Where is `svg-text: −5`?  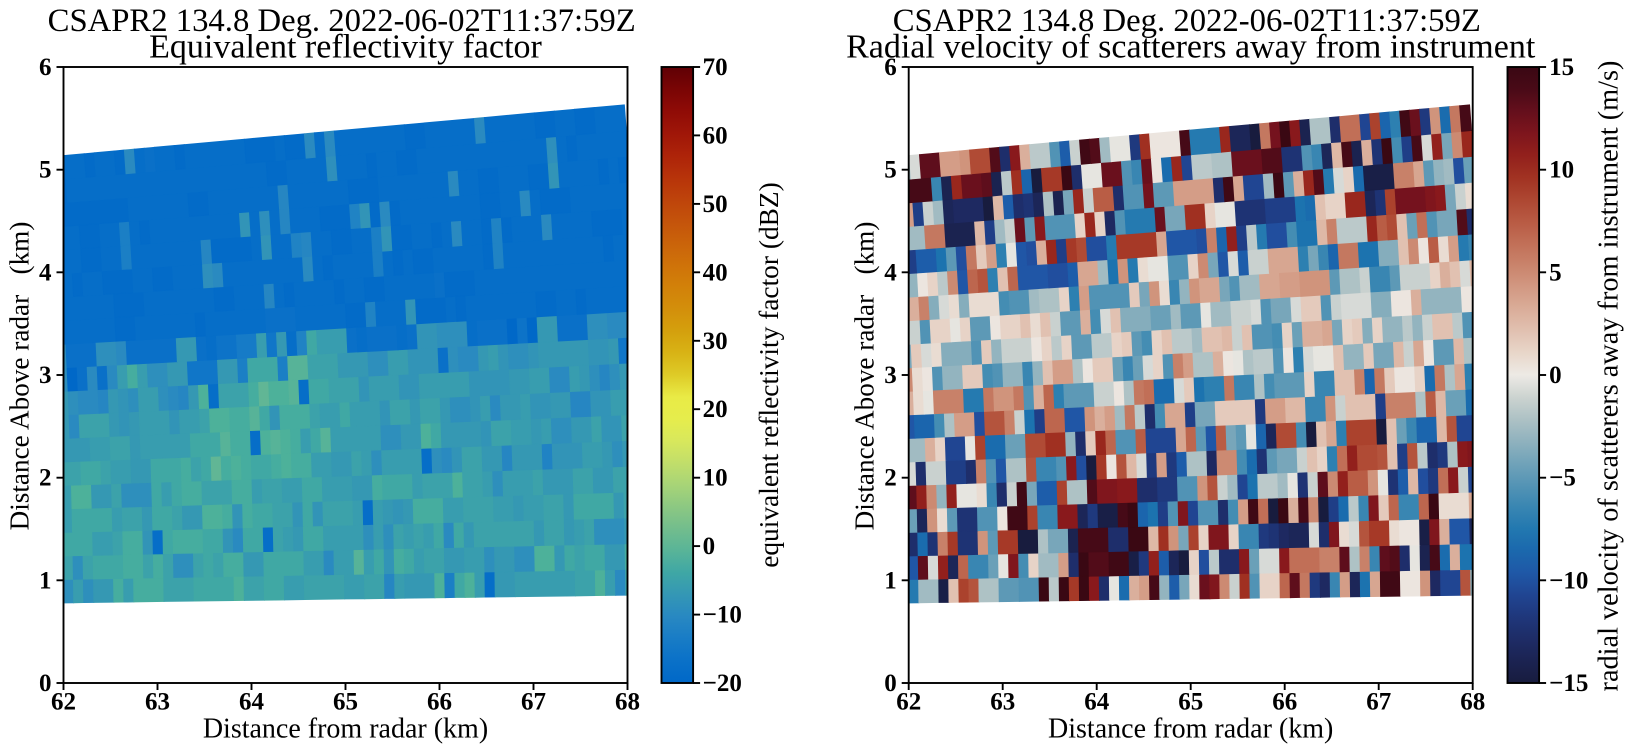
svg-text: −5 is located at coordinates (1562, 478).